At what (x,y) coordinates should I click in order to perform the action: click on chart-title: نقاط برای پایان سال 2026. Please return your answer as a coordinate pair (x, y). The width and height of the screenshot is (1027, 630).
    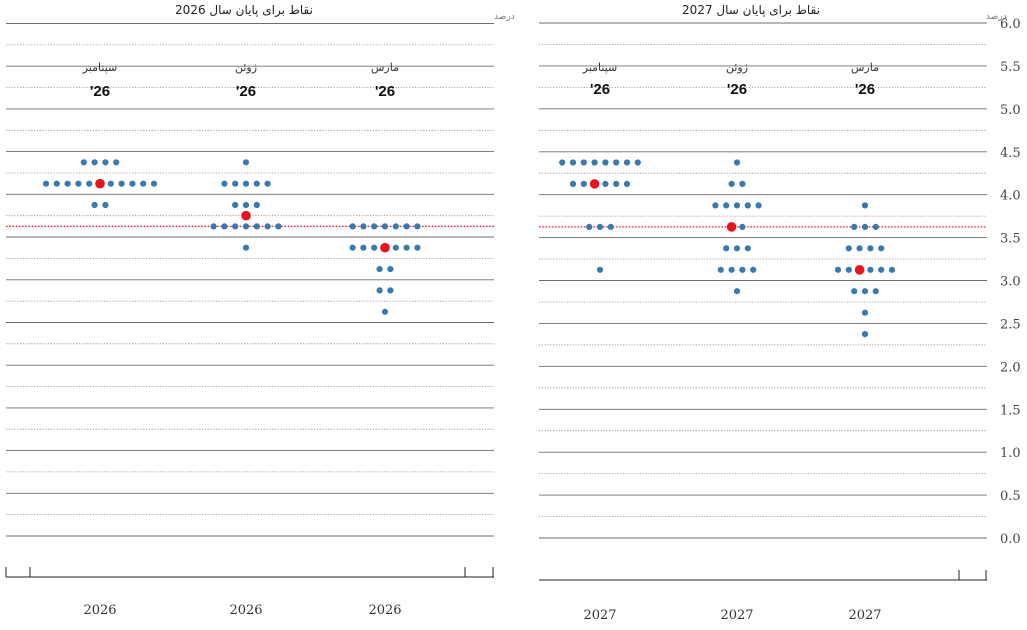
    Looking at the image, I should click on (244, 10).